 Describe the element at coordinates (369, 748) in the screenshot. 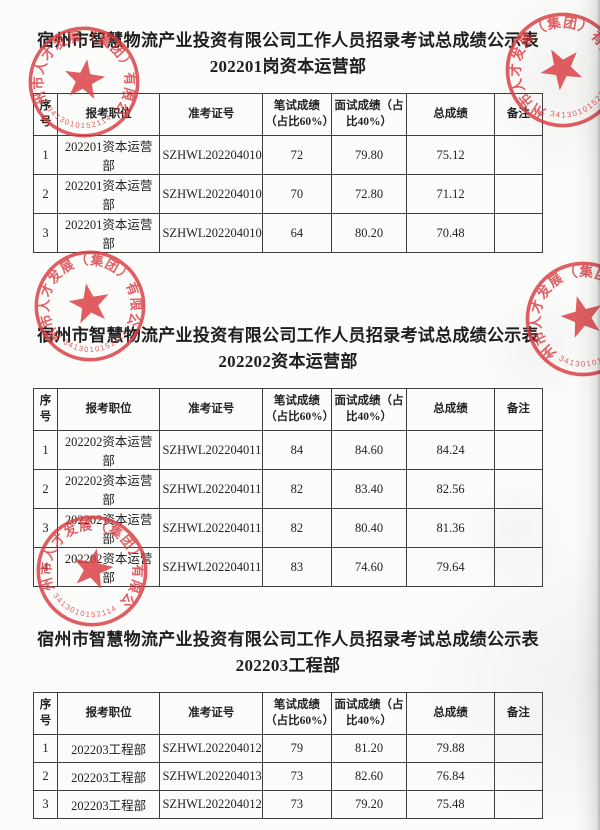

I see `interview-score-cell: 81.20` at that location.